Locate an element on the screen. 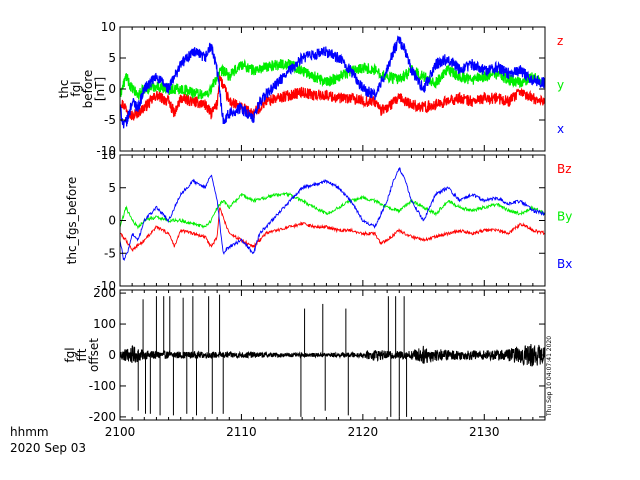  x-tick-label: 2100 is located at coordinates (120, 432).